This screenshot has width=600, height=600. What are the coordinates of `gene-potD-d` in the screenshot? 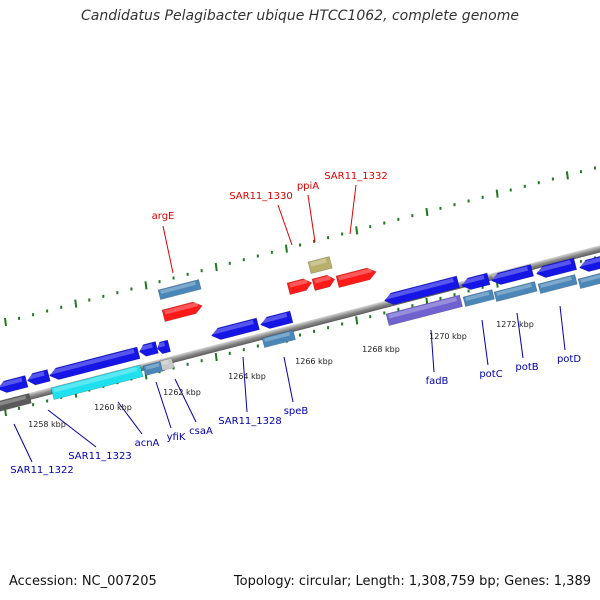 It's located at (588, 280).